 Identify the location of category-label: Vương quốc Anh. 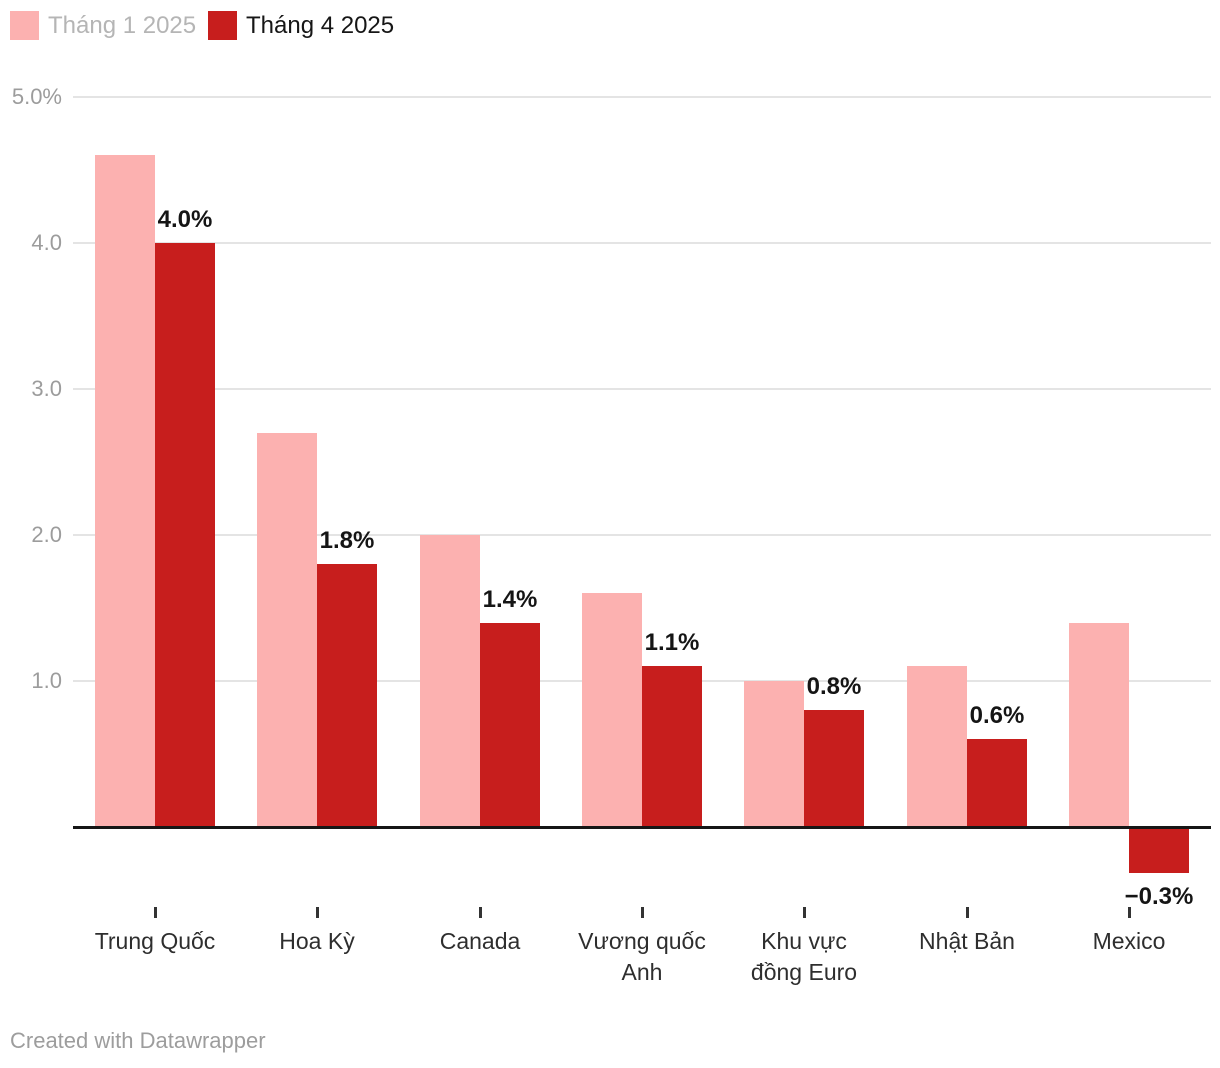
(642, 956).